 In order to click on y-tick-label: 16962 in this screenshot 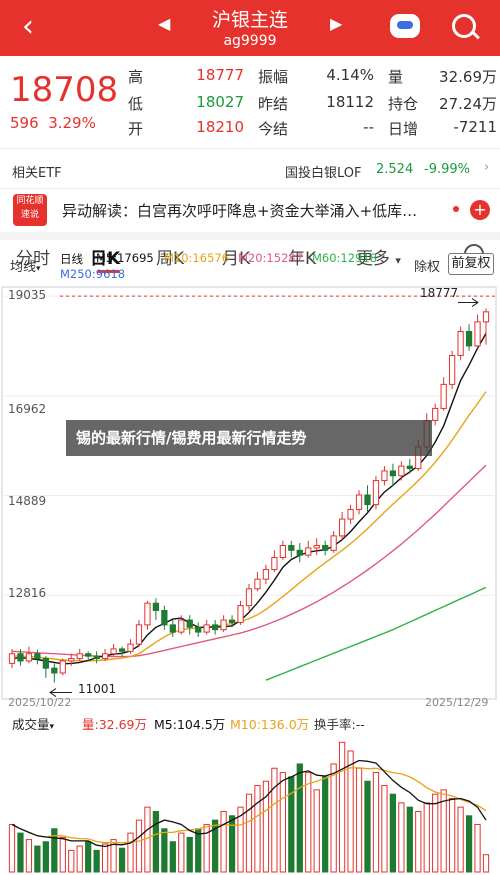, I will do `click(27, 409)`.